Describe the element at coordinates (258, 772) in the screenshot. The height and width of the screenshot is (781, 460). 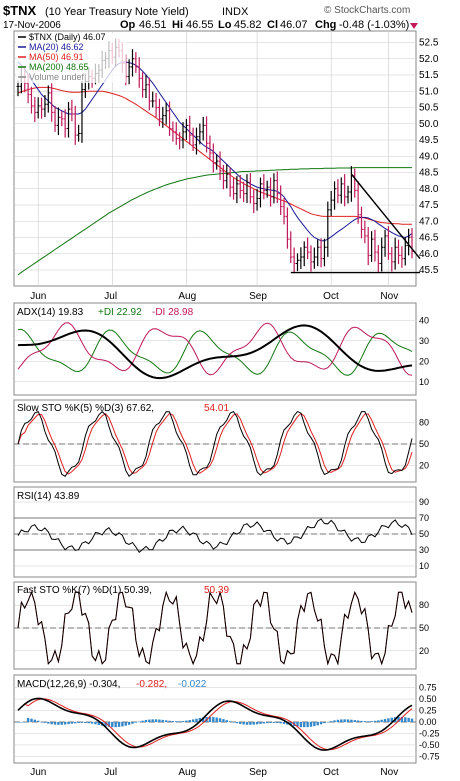
I see `x-tick-label: Sep` at that location.